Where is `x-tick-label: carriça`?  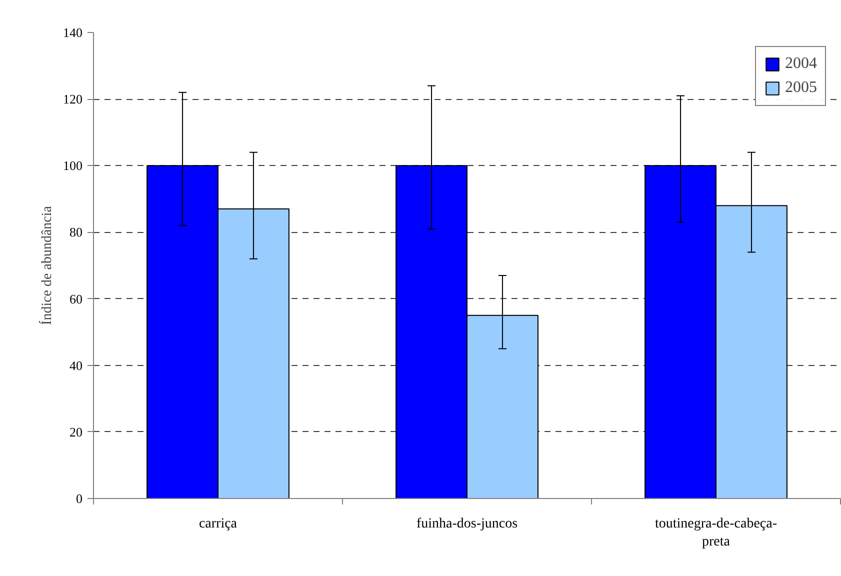
x-tick-label: carriça is located at coordinates (218, 524).